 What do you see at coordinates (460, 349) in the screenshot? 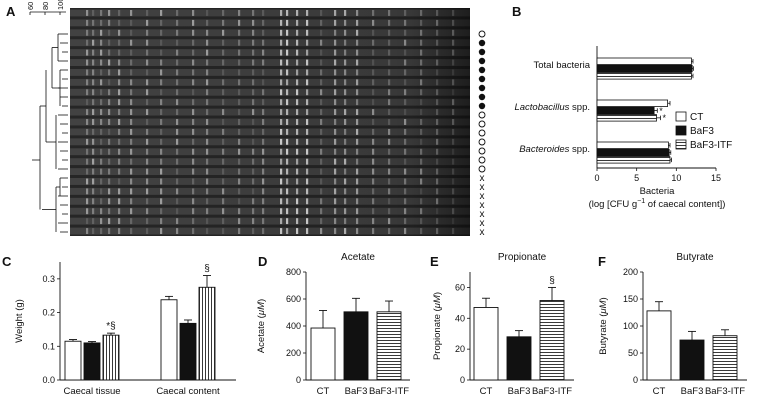
I see `y-tick-label: 20` at bounding box center [460, 349].